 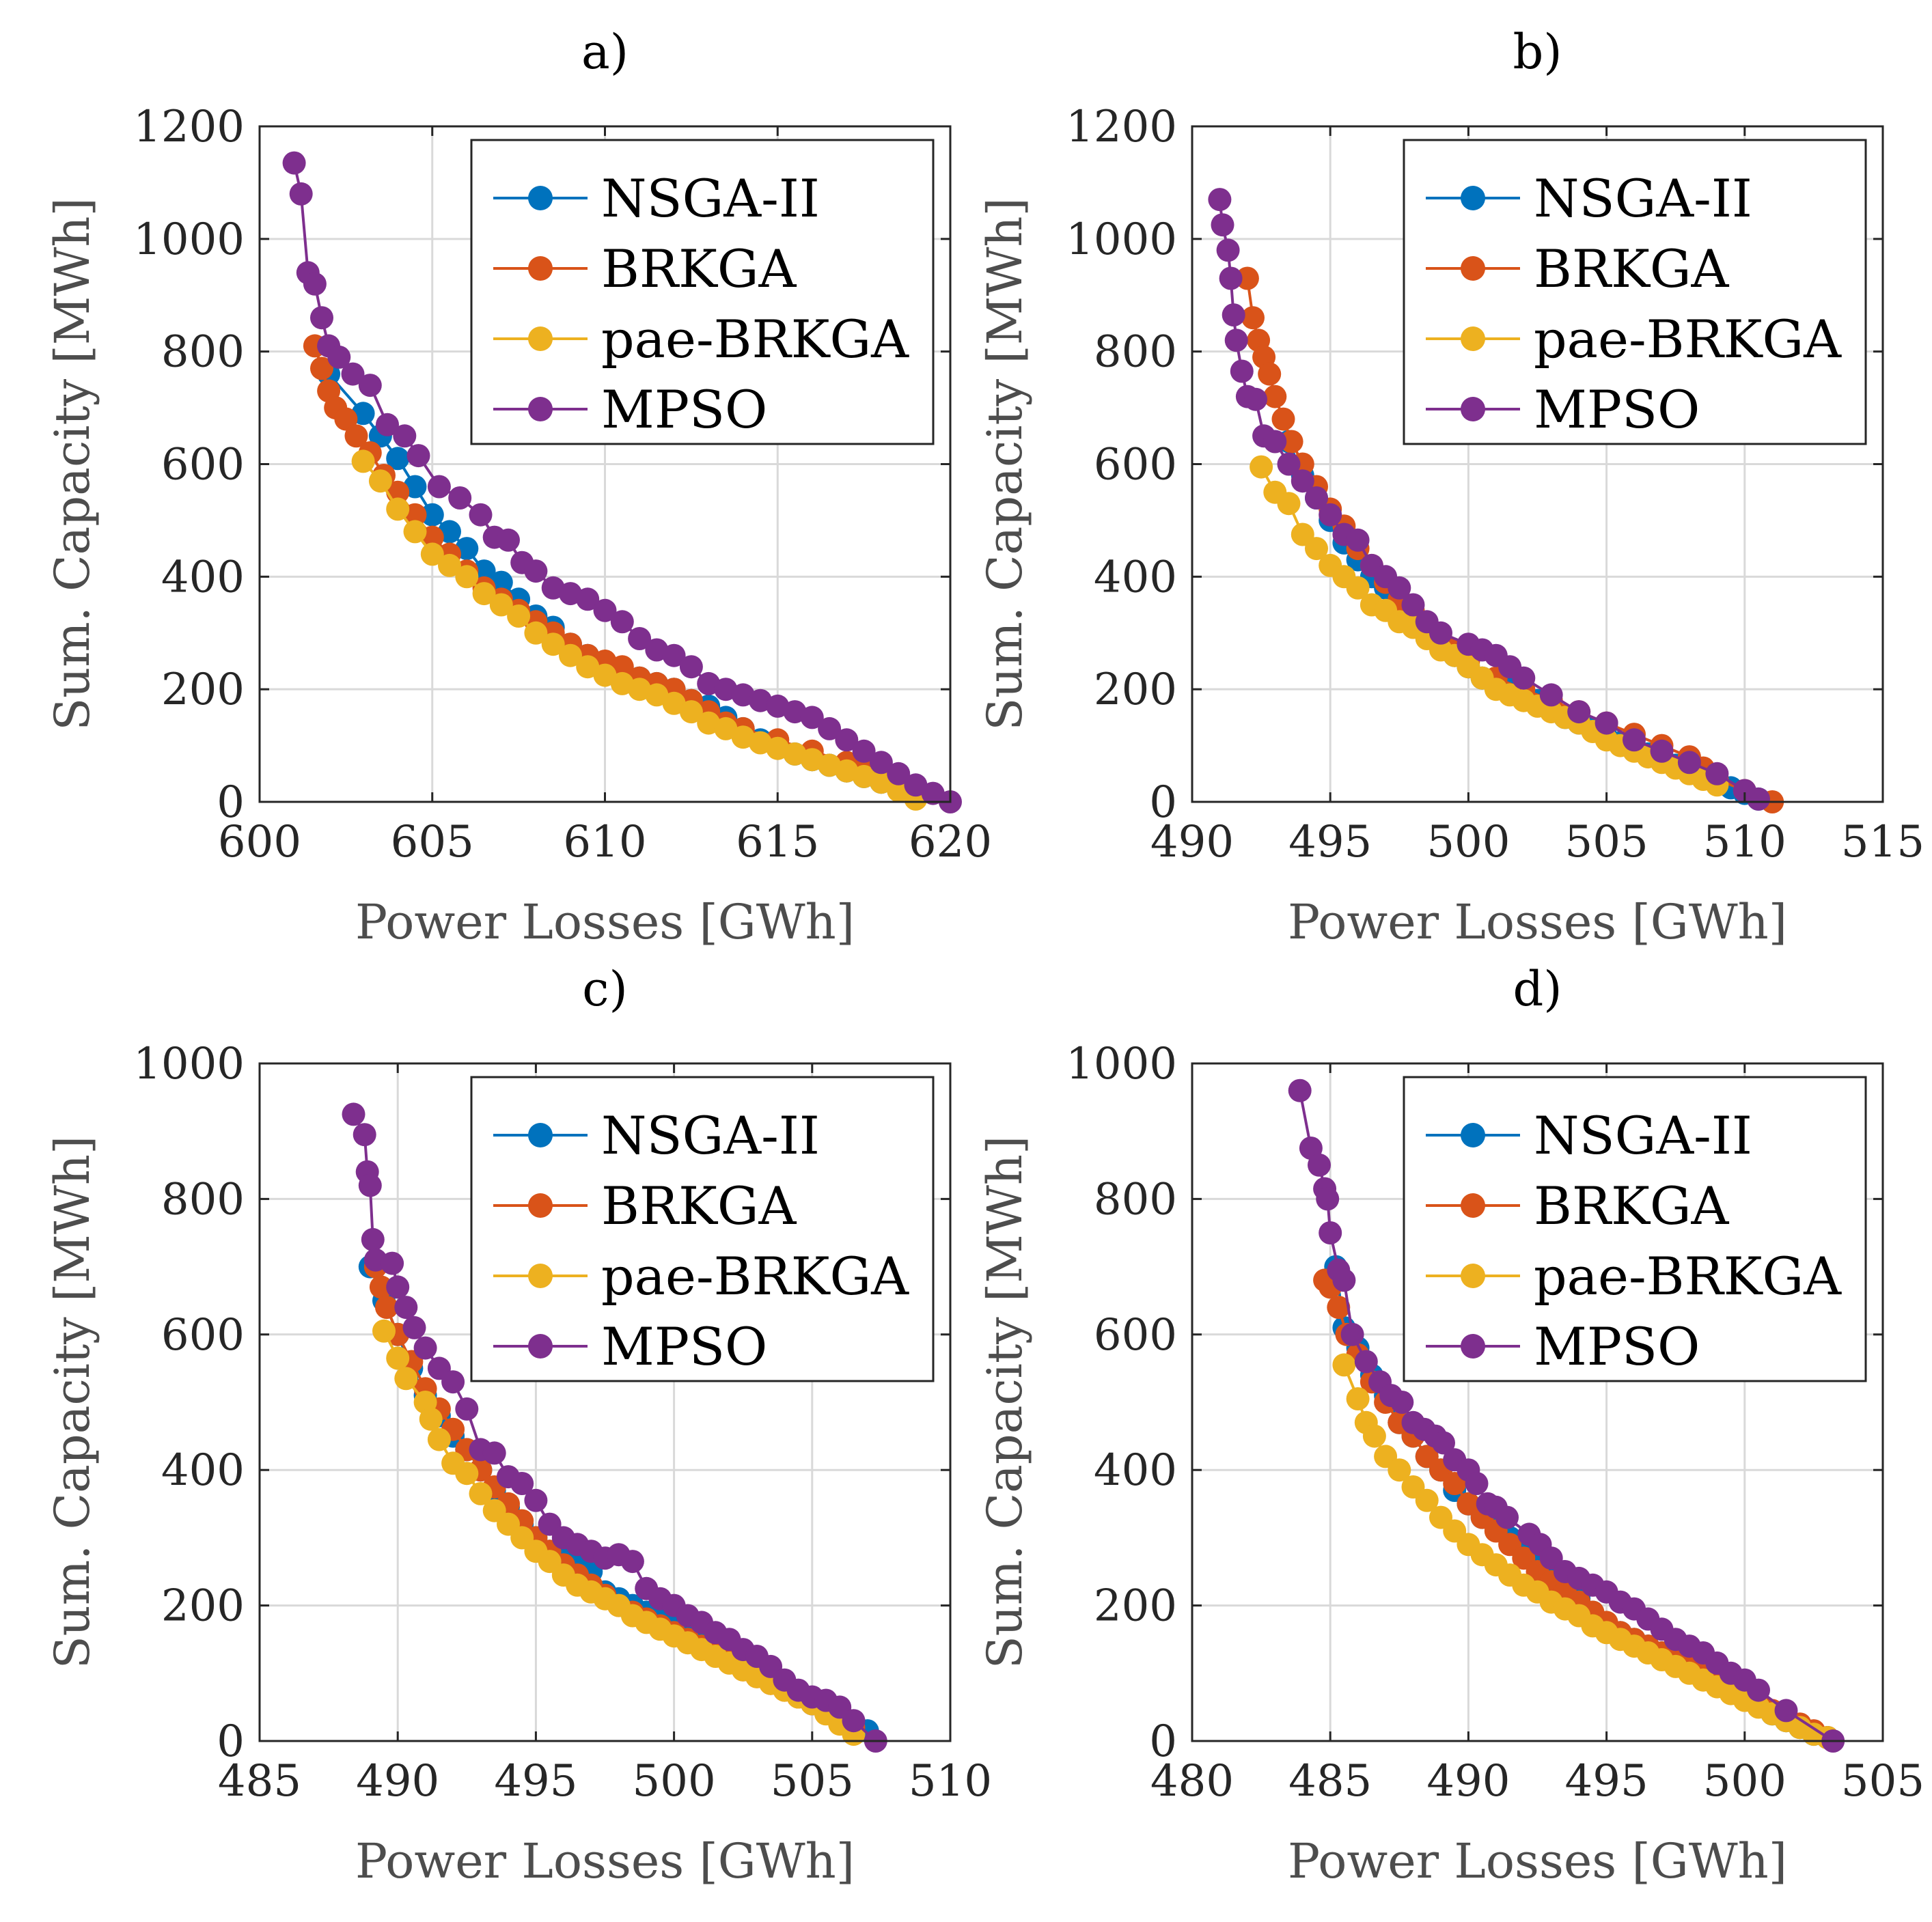 What do you see at coordinates (1882, 842) in the screenshot?
I see `x-tick-label: 515` at bounding box center [1882, 842].